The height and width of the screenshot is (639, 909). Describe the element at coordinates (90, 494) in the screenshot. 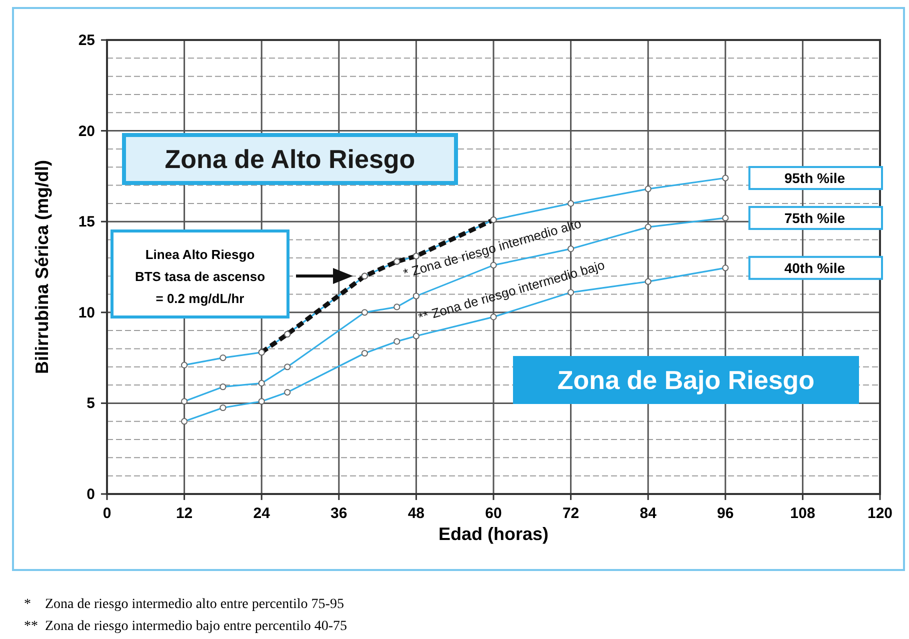

I see `y-tick-label: 0` at that location.